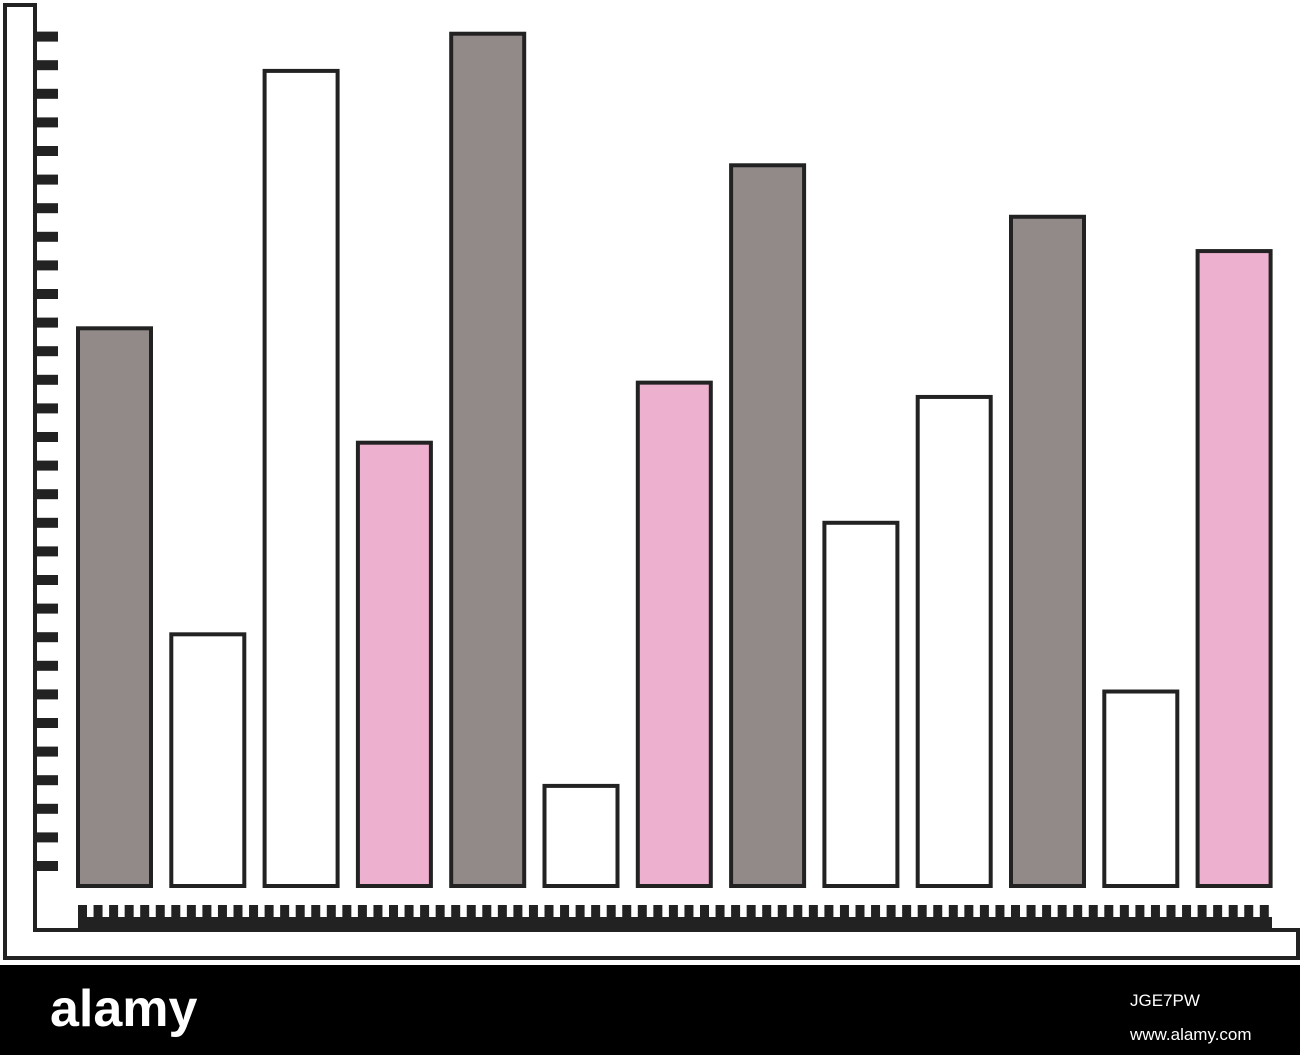 This screenshot has width=1300, height=1055. Describe the element at coordinates (124, 1009) in the screenshot. I see `watermark-logo: alamy` at that location.